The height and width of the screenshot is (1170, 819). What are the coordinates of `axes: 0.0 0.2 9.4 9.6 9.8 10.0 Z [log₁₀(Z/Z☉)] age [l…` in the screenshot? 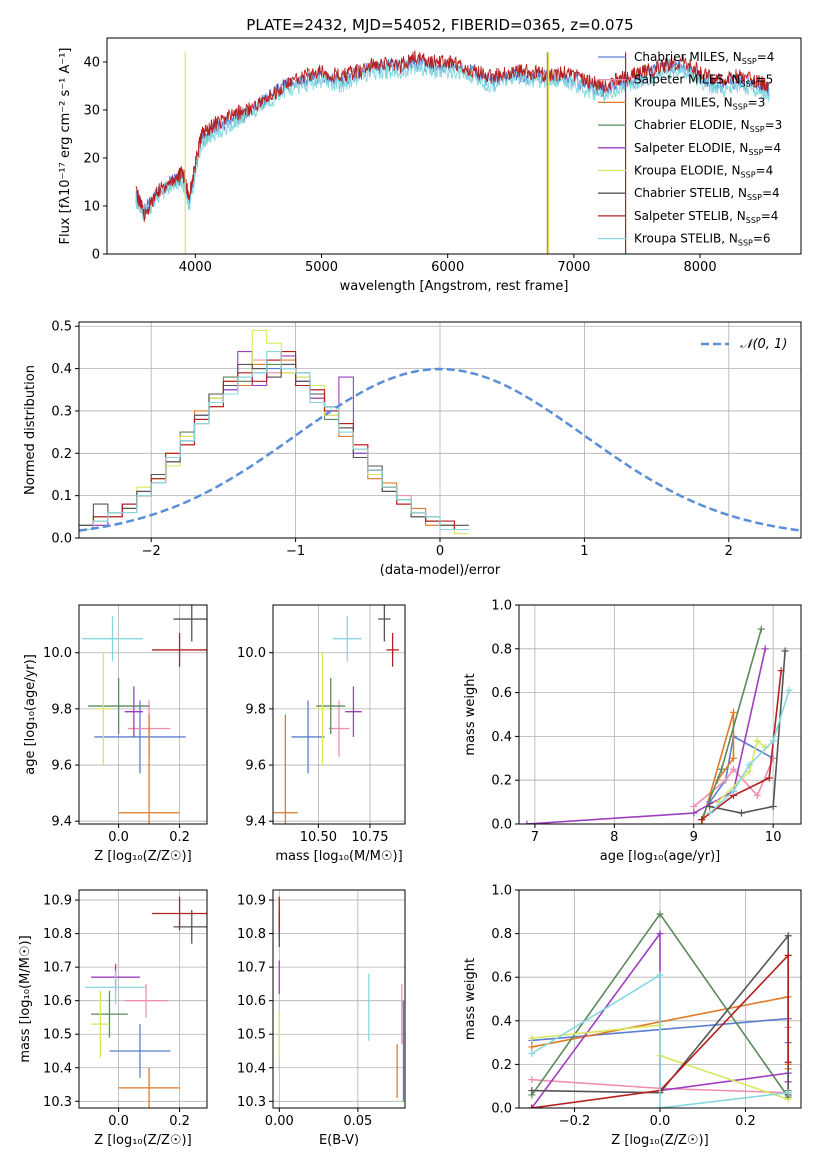 It's located at (115, 734).